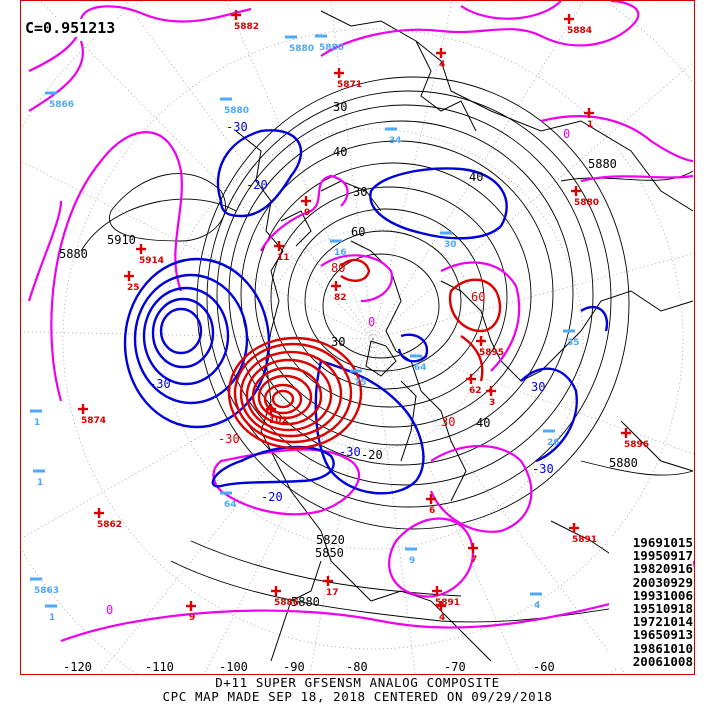  What do you see at coordinates (360, 383) in the screenshot?
I see `marker-value: 75` at bounding box center [360, 383].